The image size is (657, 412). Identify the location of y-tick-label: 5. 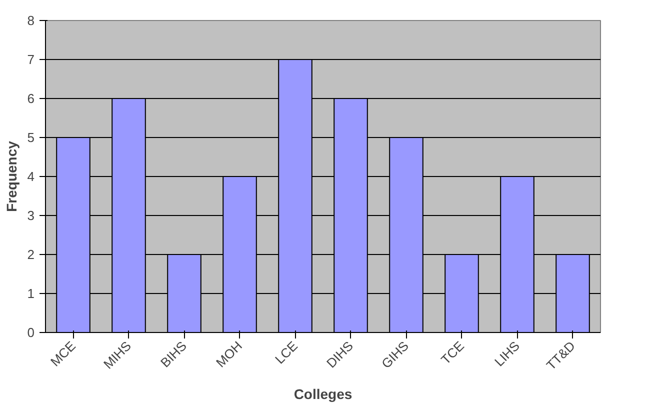
(31, 137).